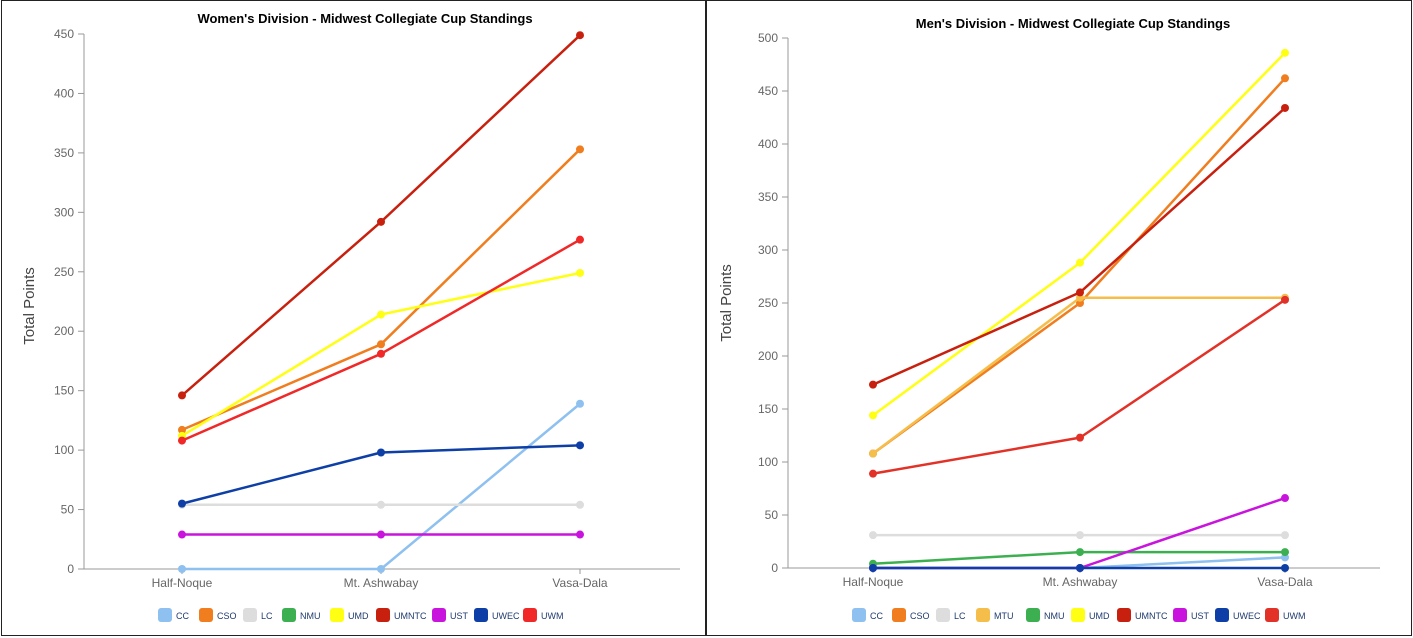 Image resolution: width=1413 pixels, height=638 pixels. Describe the element at coordinates (1080, 552) in the screenshot. I see `data-point-nmu` at that location.